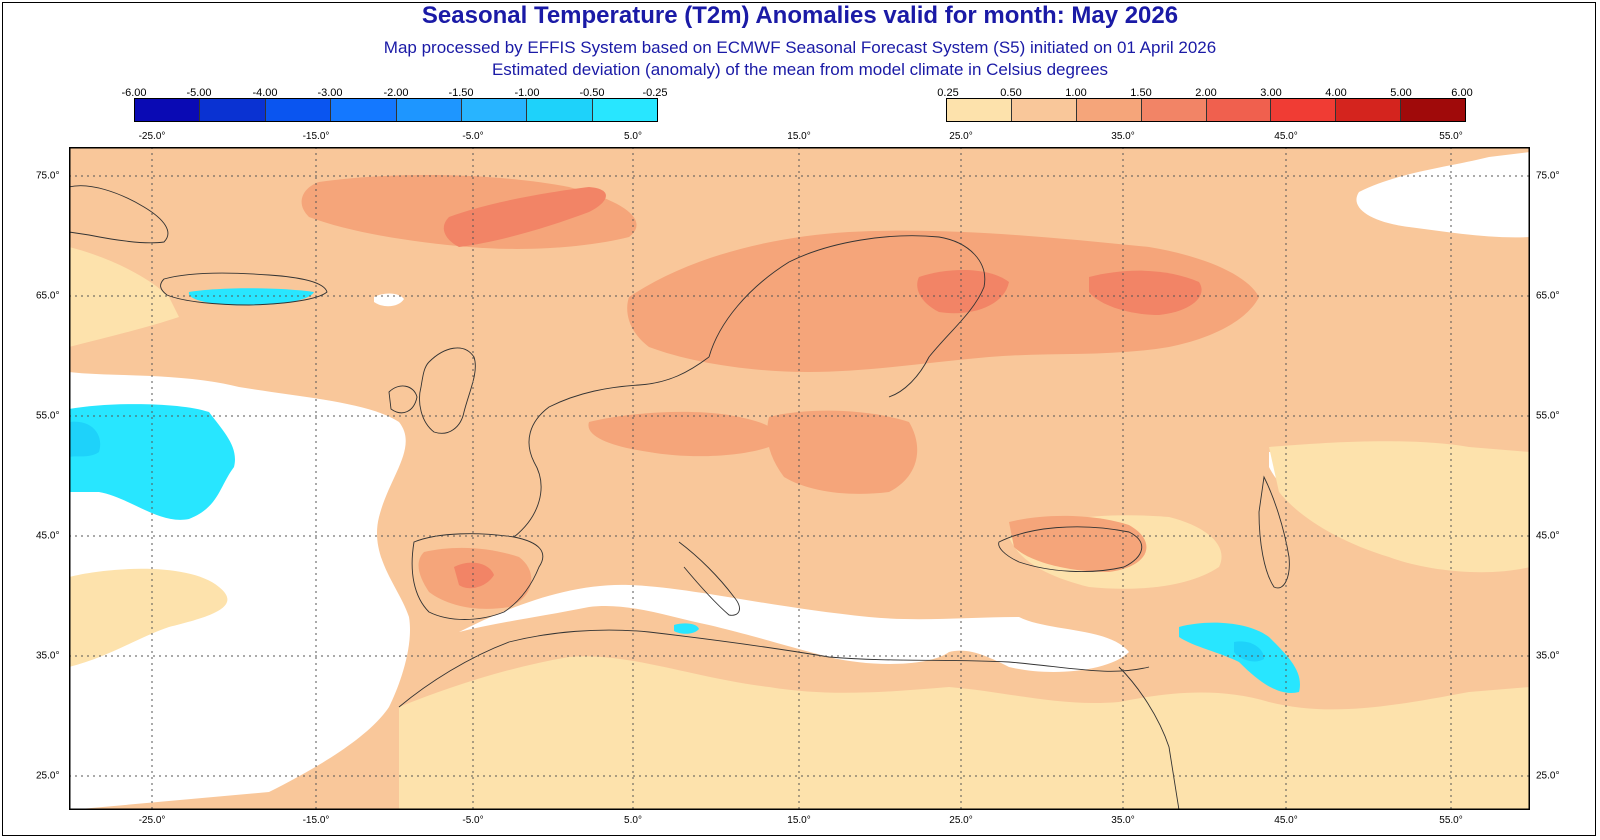 The image size is (1600, 840). I want to click on lat-label-right: 35.0°, so click(1548, 656).